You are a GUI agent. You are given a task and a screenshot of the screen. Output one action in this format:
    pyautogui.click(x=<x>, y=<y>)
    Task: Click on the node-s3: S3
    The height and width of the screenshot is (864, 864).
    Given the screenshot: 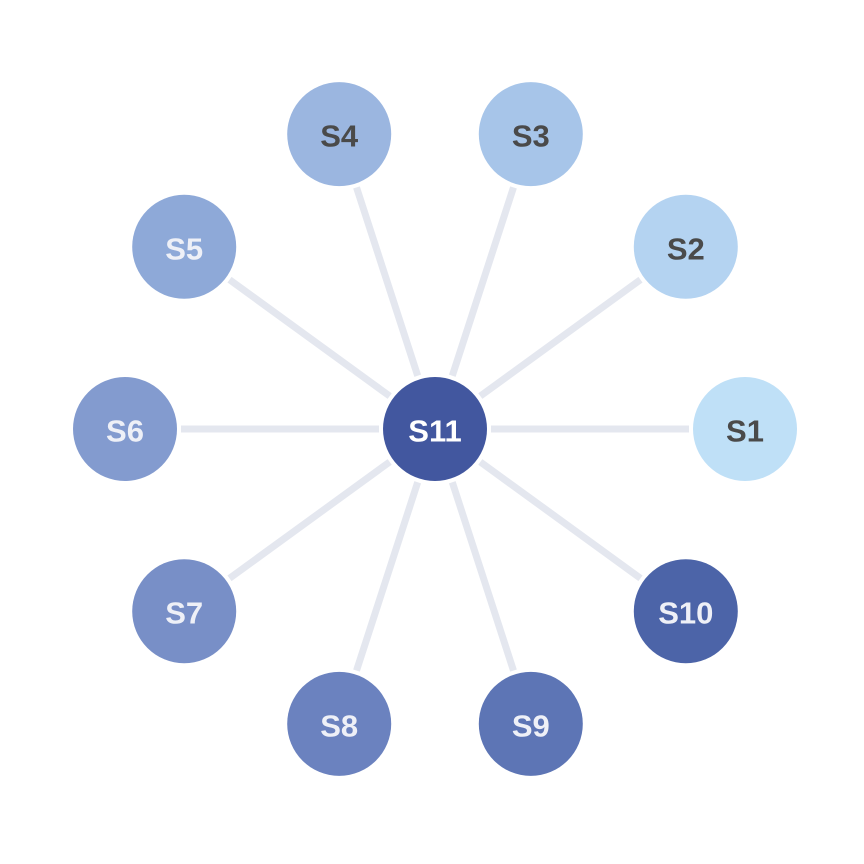 What is the action you would take?
    pyautogui.click(x=530, y=134)
    